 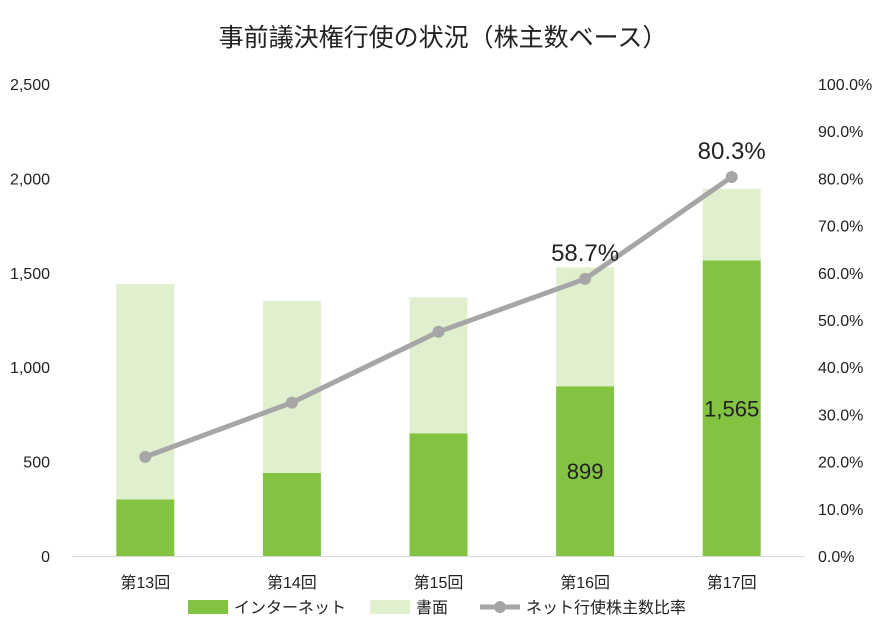 What do you see at coordinates (840, 415) in the screenshot?
I see `y-right-tick-label: 30.0%` at bounding box center [840, 415].